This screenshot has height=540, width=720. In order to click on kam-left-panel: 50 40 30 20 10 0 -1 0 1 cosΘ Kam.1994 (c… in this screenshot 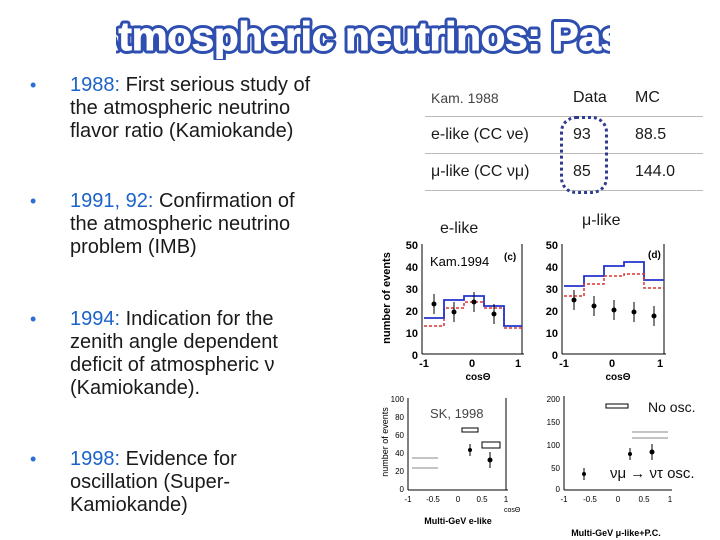, I will do `click(465, 311)`.